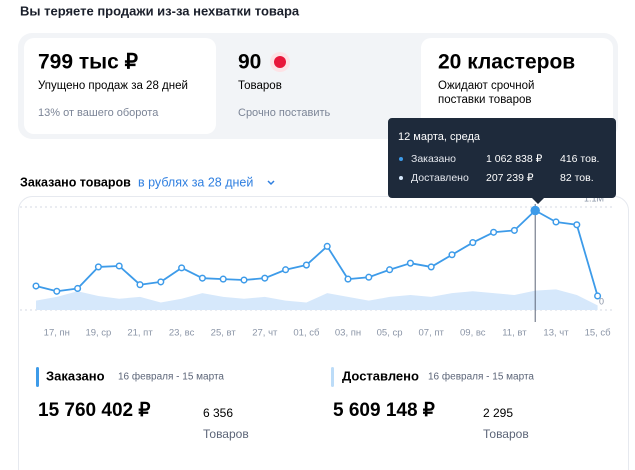  What do you see at coordinates (280, 62) in the screenshot?
I see `alert-dot` at bounding box center [280, 62].